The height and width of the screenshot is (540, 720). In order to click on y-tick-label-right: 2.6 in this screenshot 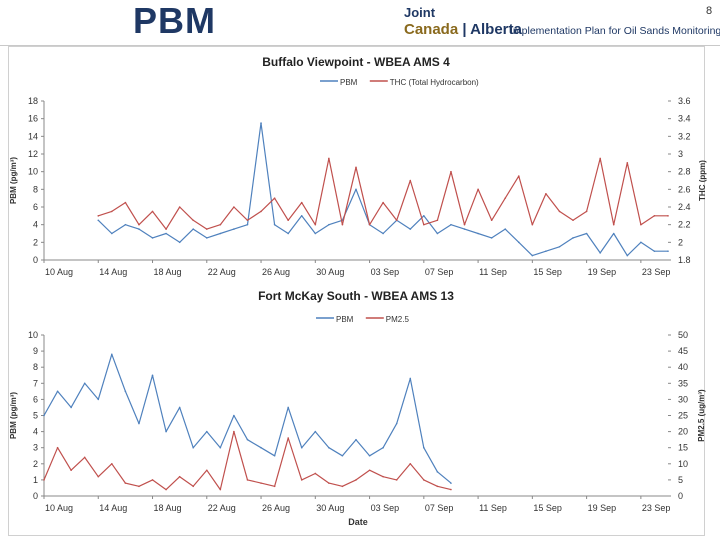, I will do `click(684, 189)`.